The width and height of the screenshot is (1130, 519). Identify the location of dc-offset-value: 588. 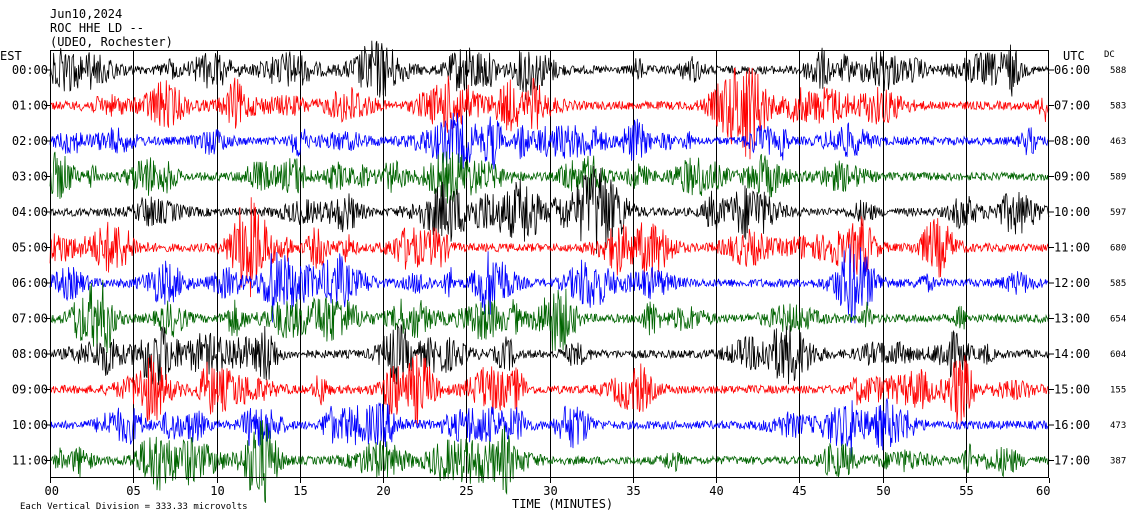
(1118, 71).